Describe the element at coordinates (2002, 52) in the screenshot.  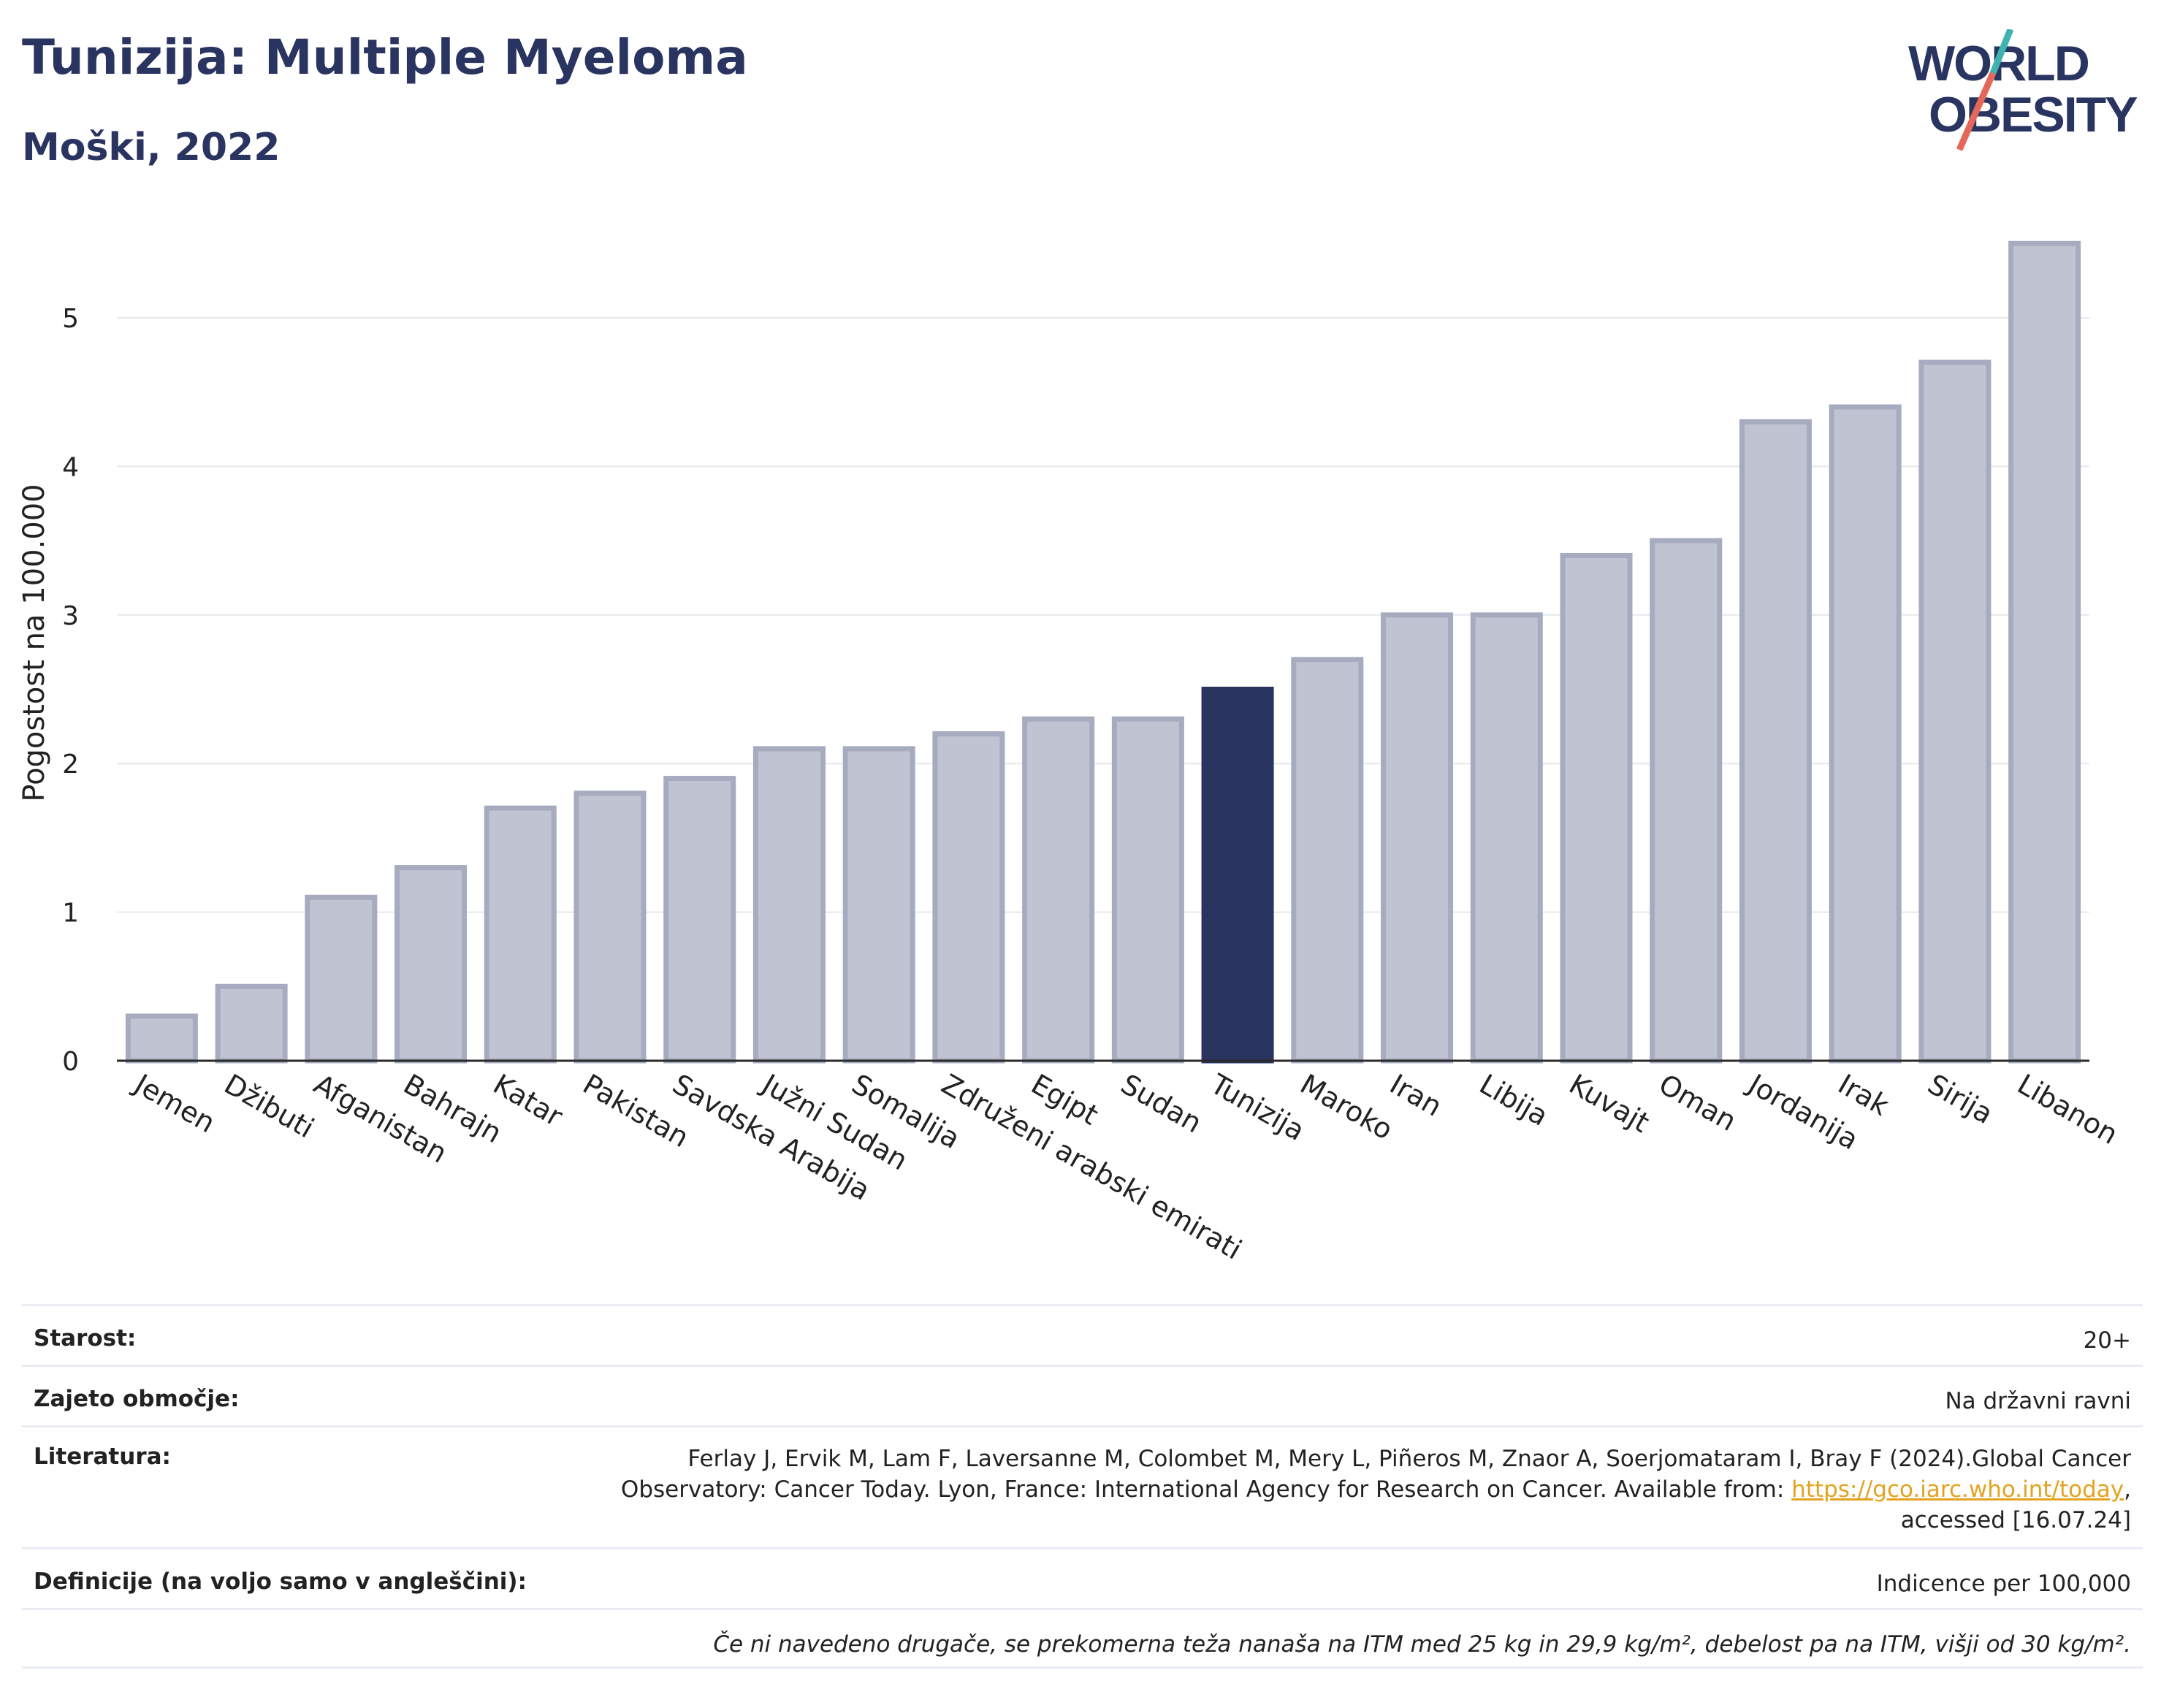
I see `logo-slash-teal` at that location.